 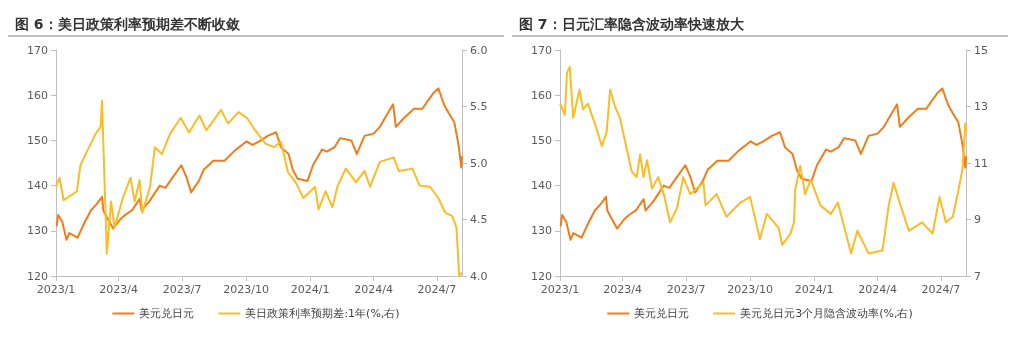 I want to click on y2-tick-label: 9, so click(x=977, y=219).